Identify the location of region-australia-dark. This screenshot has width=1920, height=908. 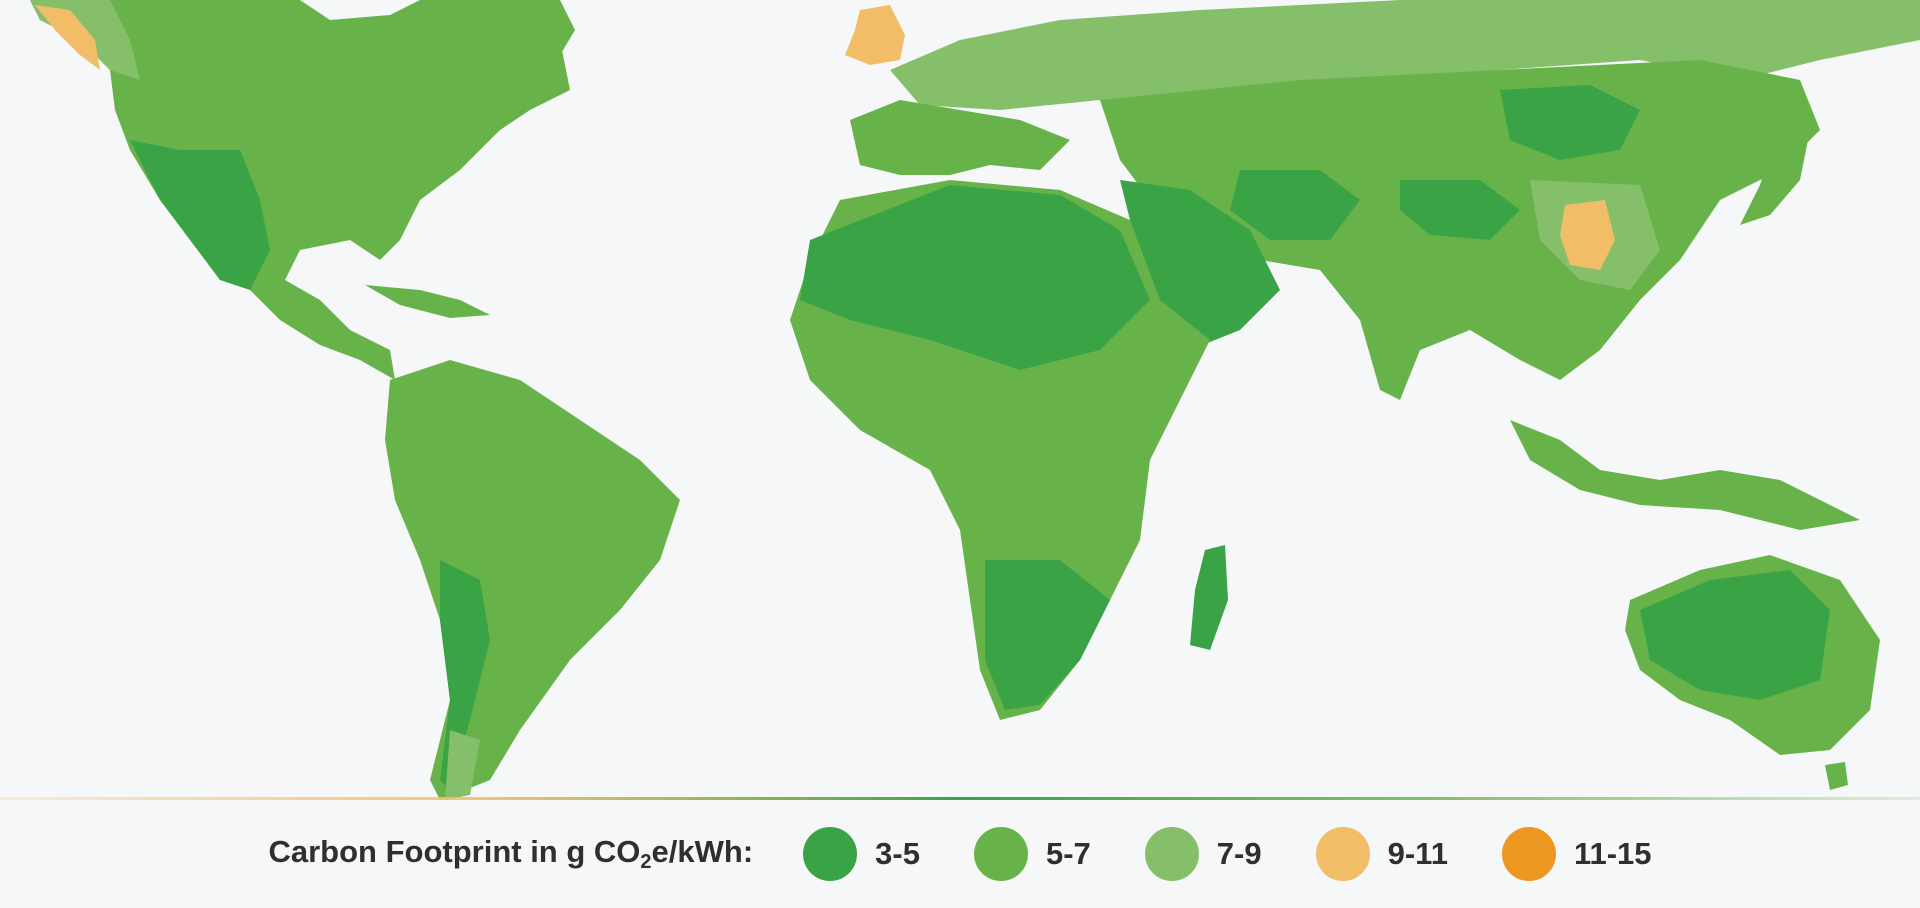
(1735, 635).